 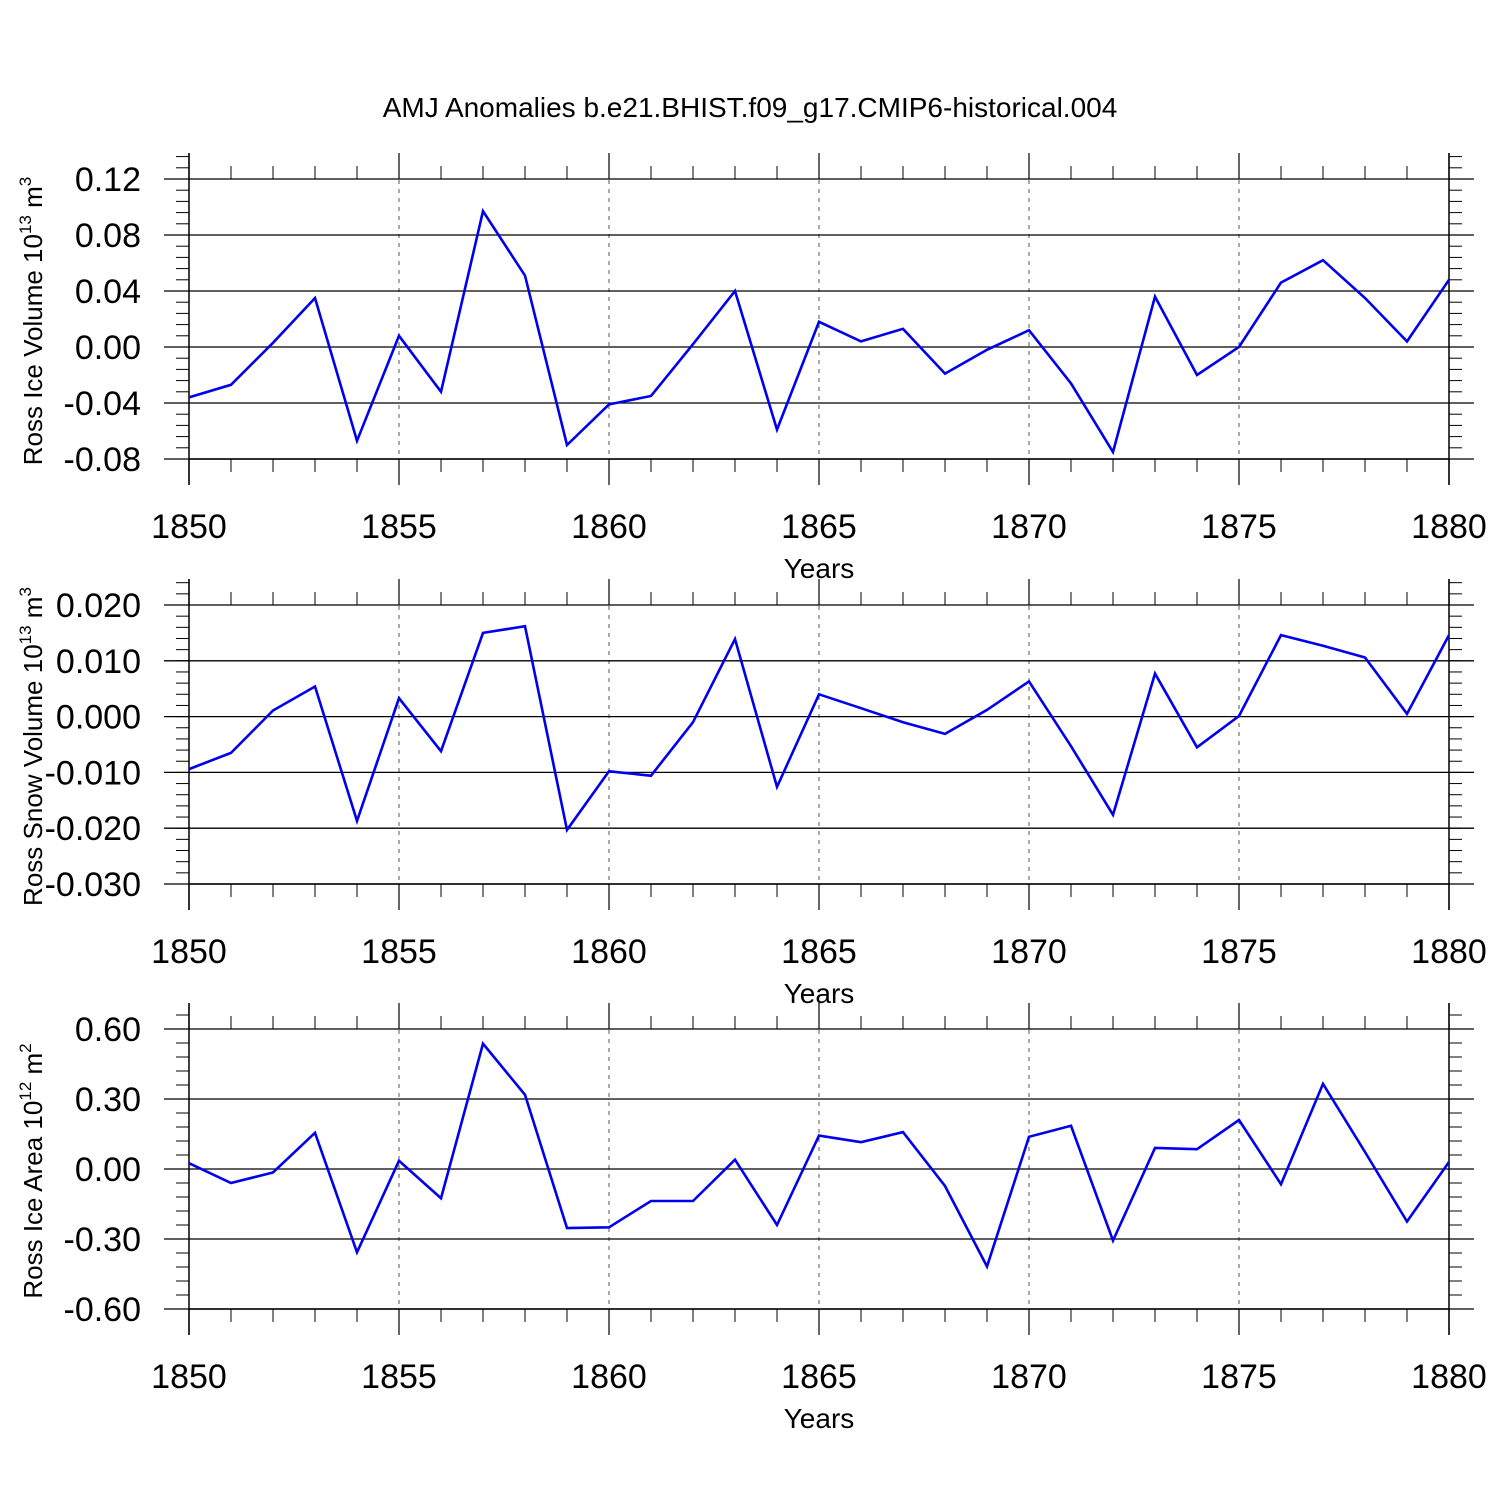 I want to click on y-tick-label: 0.60, so click(x=108, y=1030).